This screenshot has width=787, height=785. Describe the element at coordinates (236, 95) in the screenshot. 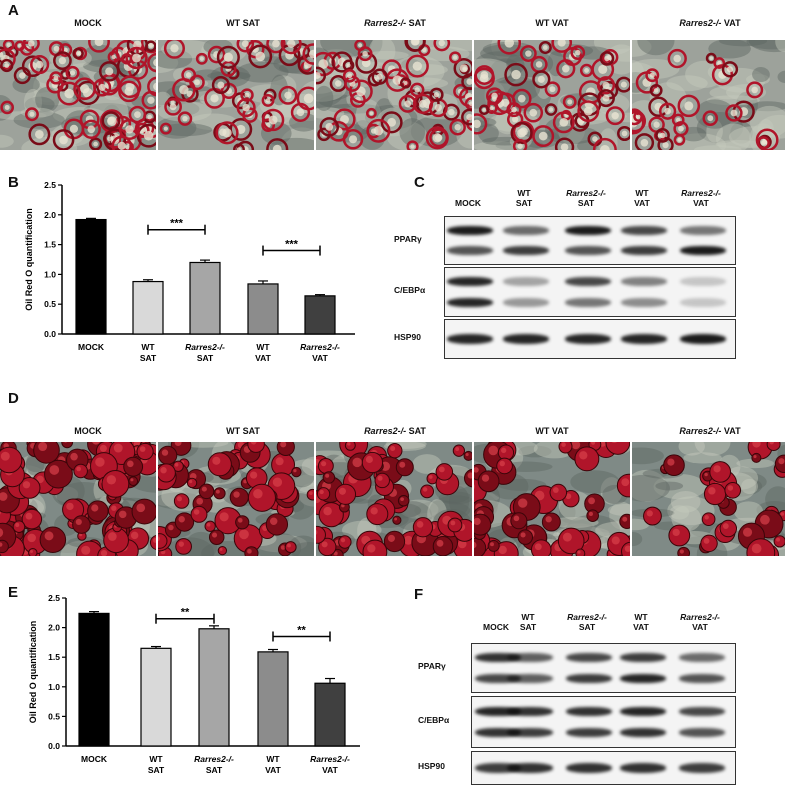

I see `micrograph-texture` at that location.